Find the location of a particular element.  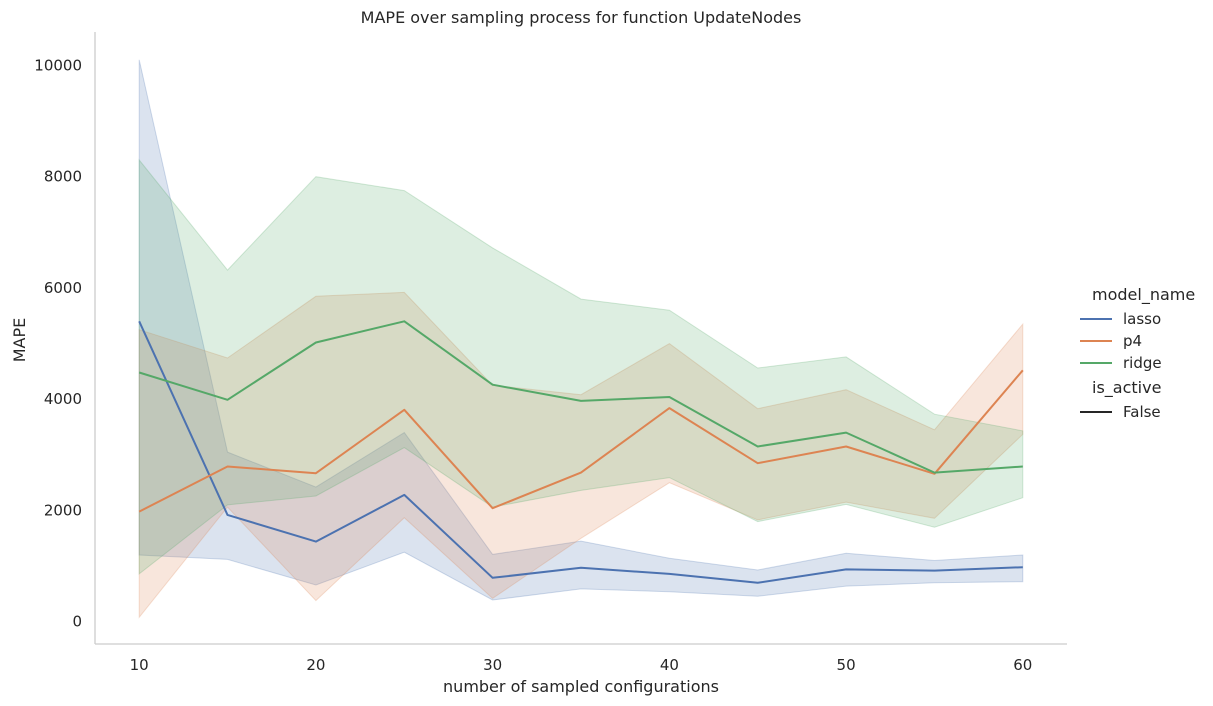

y-axis-title: MAPE is located at coordinates (19, 340).